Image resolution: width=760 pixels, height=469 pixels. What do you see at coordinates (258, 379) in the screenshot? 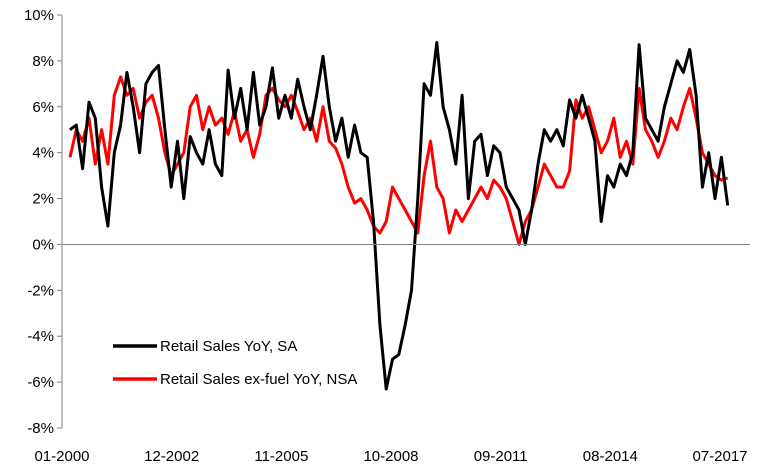
I see `legend-label-retail-sales-ex-fuel: Retail Sales ex-fuel YoY, NSA` at bounding box center [258, 379].